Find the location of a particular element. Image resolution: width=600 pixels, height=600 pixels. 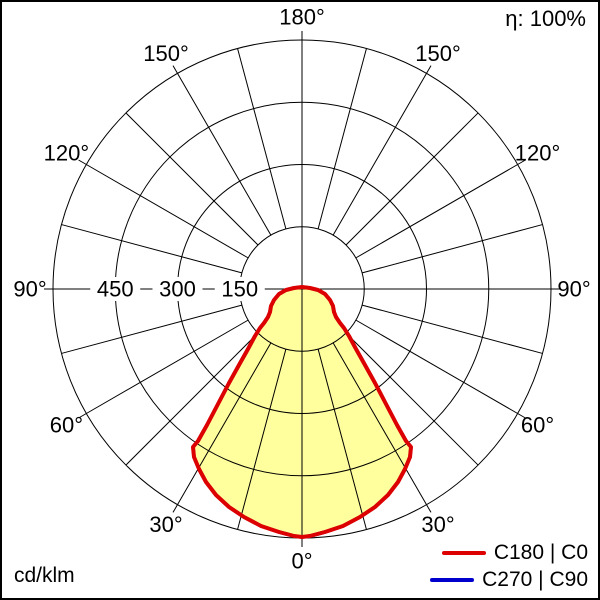

legend-item-c0: C180 | C0 is located at coordinates (514, 553).